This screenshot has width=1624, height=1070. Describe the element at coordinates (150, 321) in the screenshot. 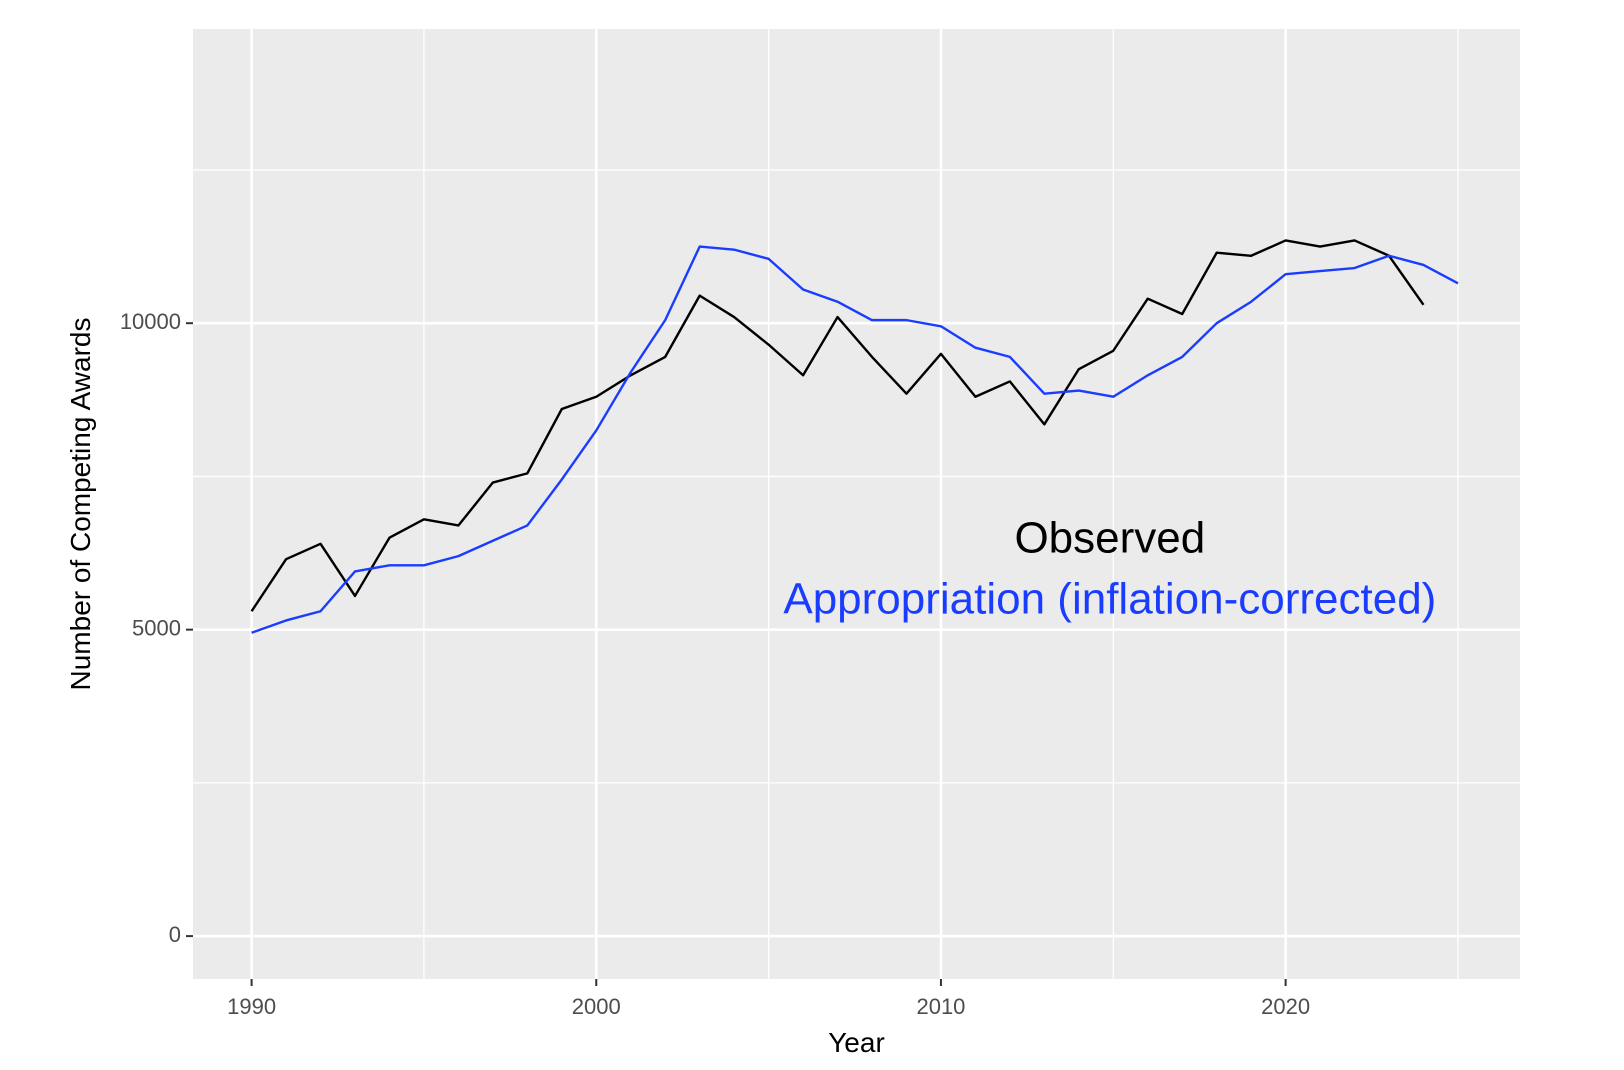

I see `y-tick-label: 10000` at that location.